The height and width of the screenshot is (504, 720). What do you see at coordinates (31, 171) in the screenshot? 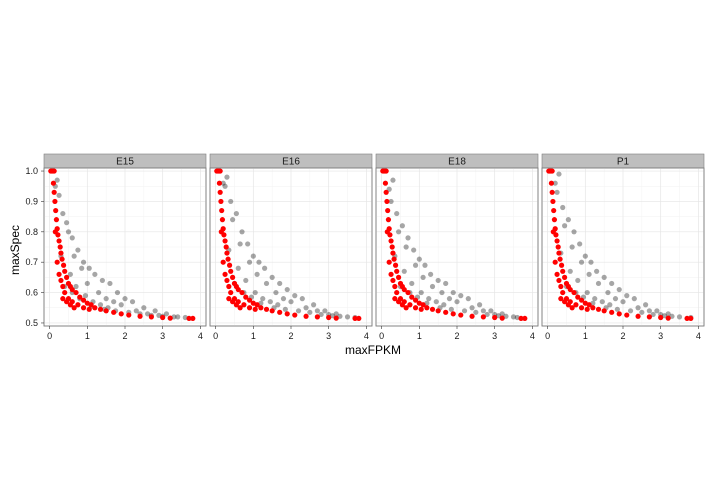
I see `y-tick-label: 1.0` at bounding box center [31, 171].